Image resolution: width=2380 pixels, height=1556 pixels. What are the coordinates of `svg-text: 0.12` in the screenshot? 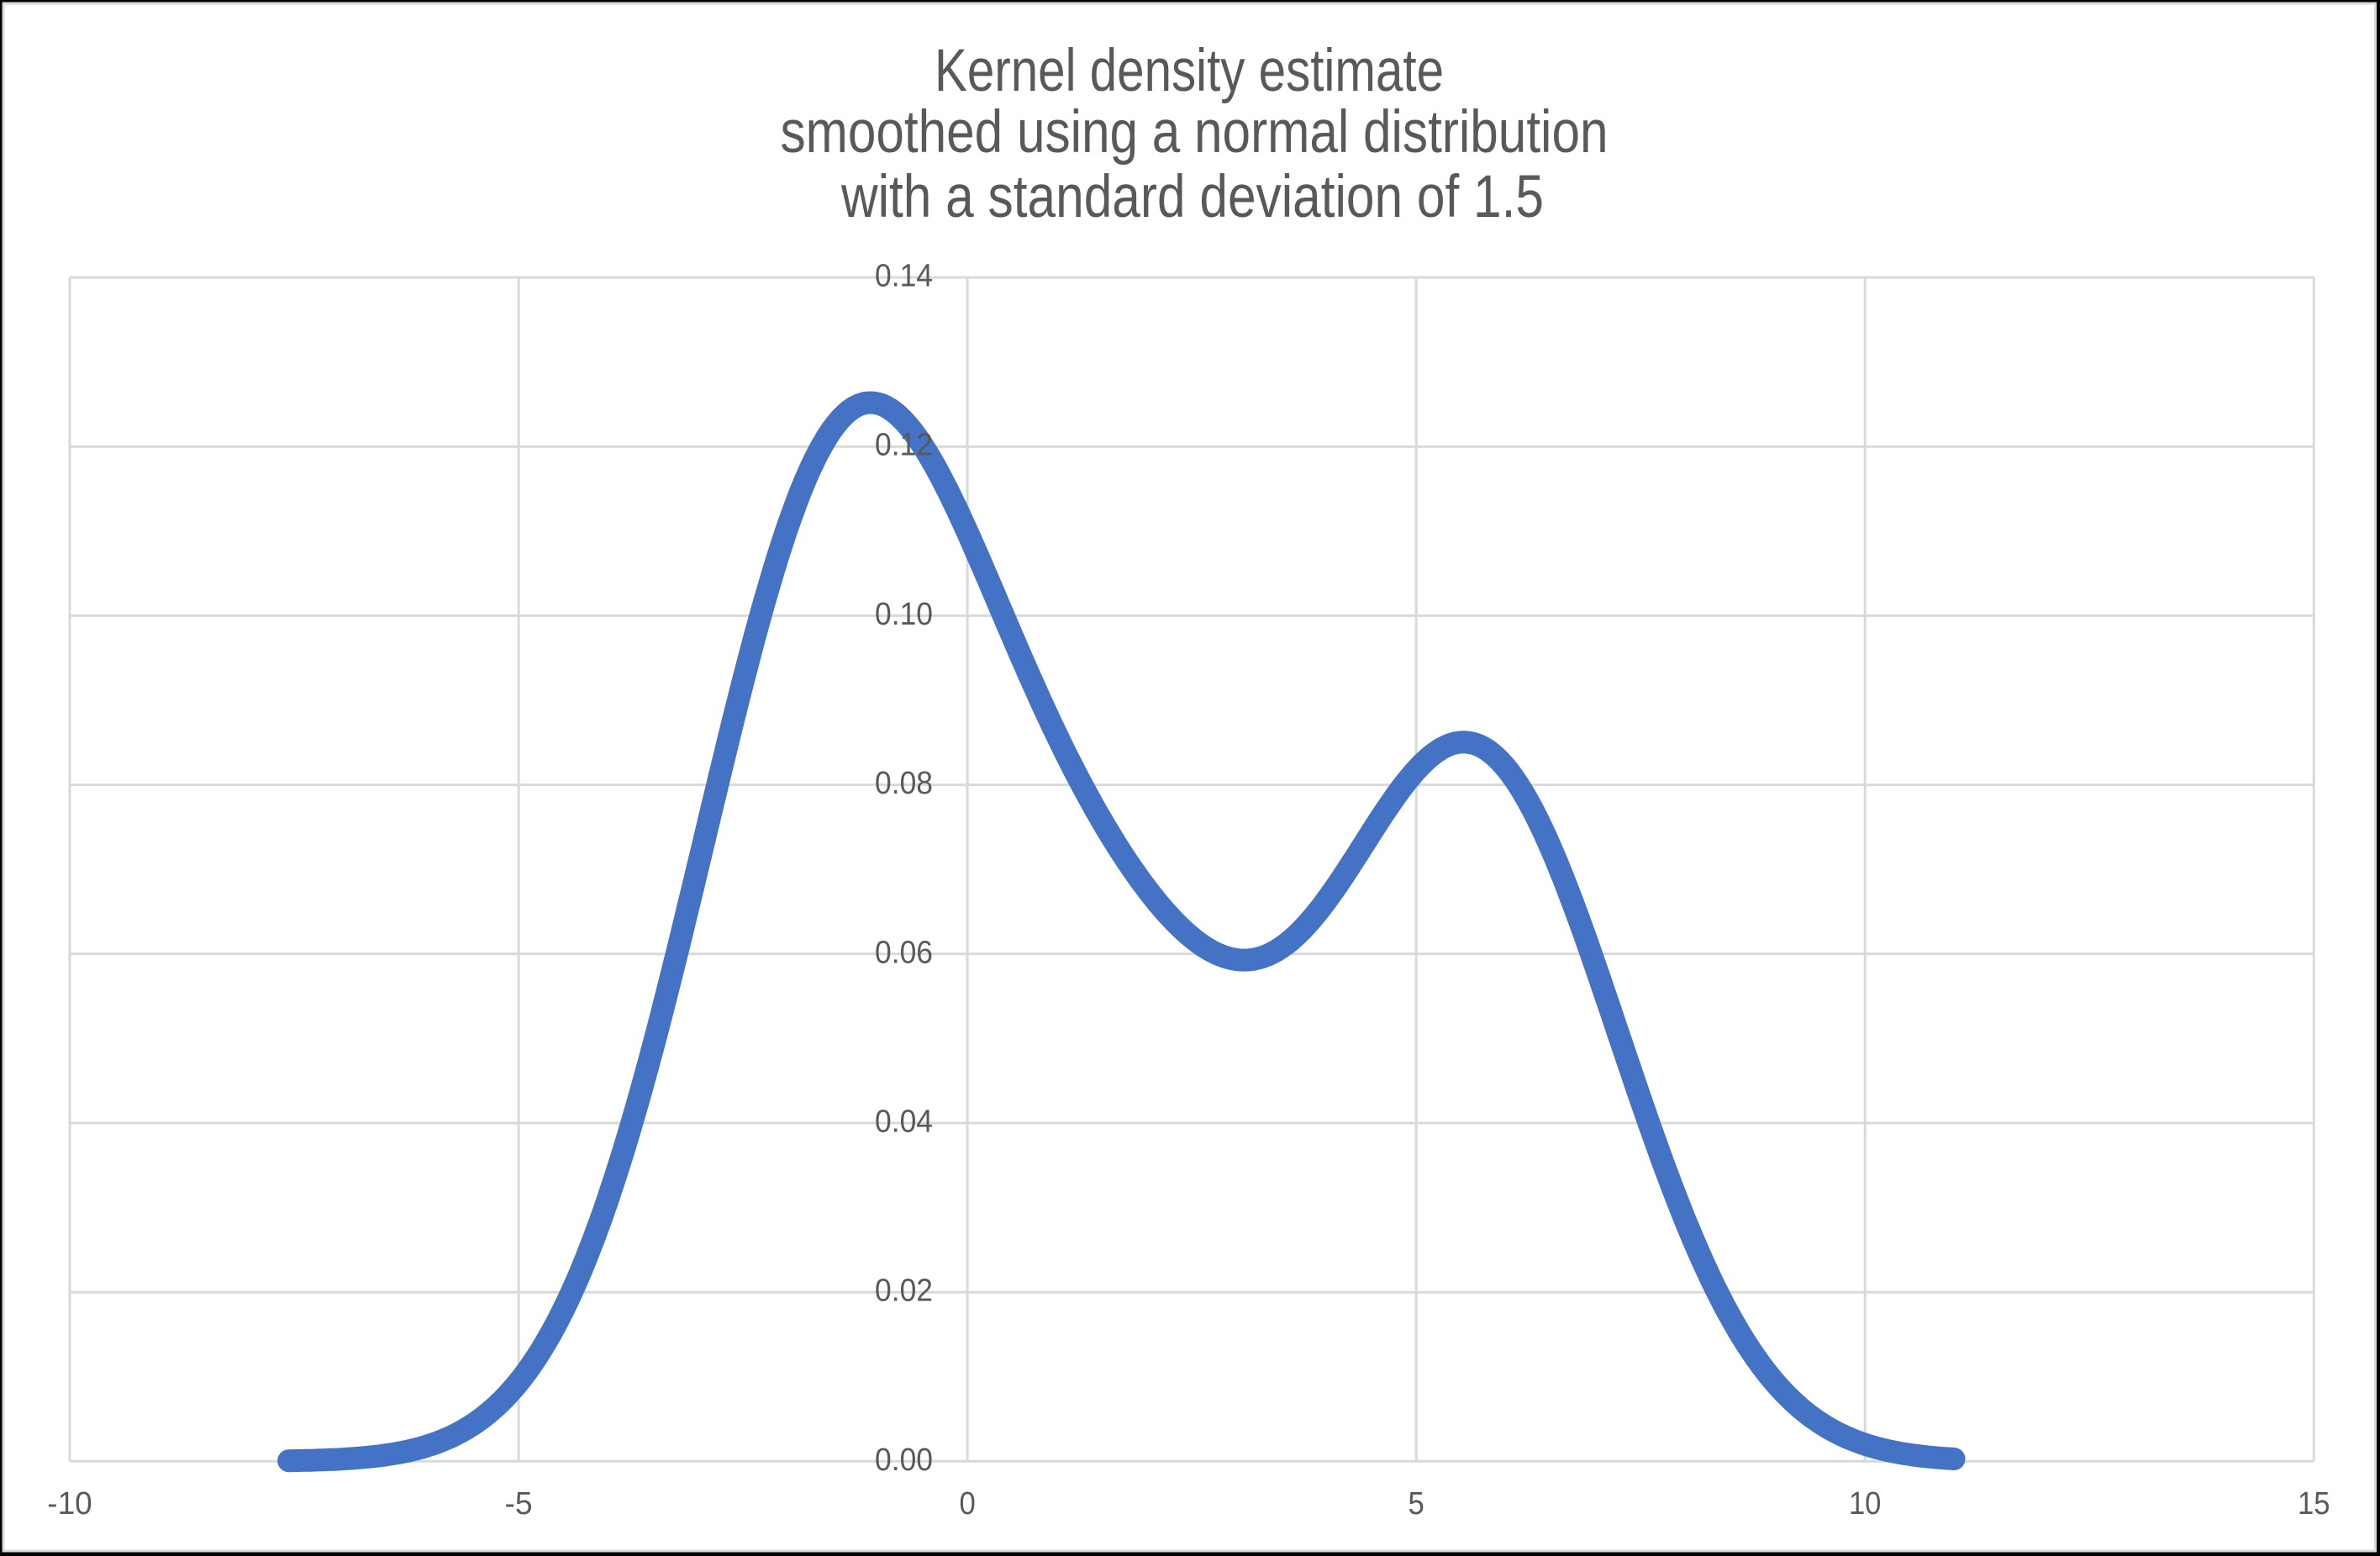 It's located at (904, 445).